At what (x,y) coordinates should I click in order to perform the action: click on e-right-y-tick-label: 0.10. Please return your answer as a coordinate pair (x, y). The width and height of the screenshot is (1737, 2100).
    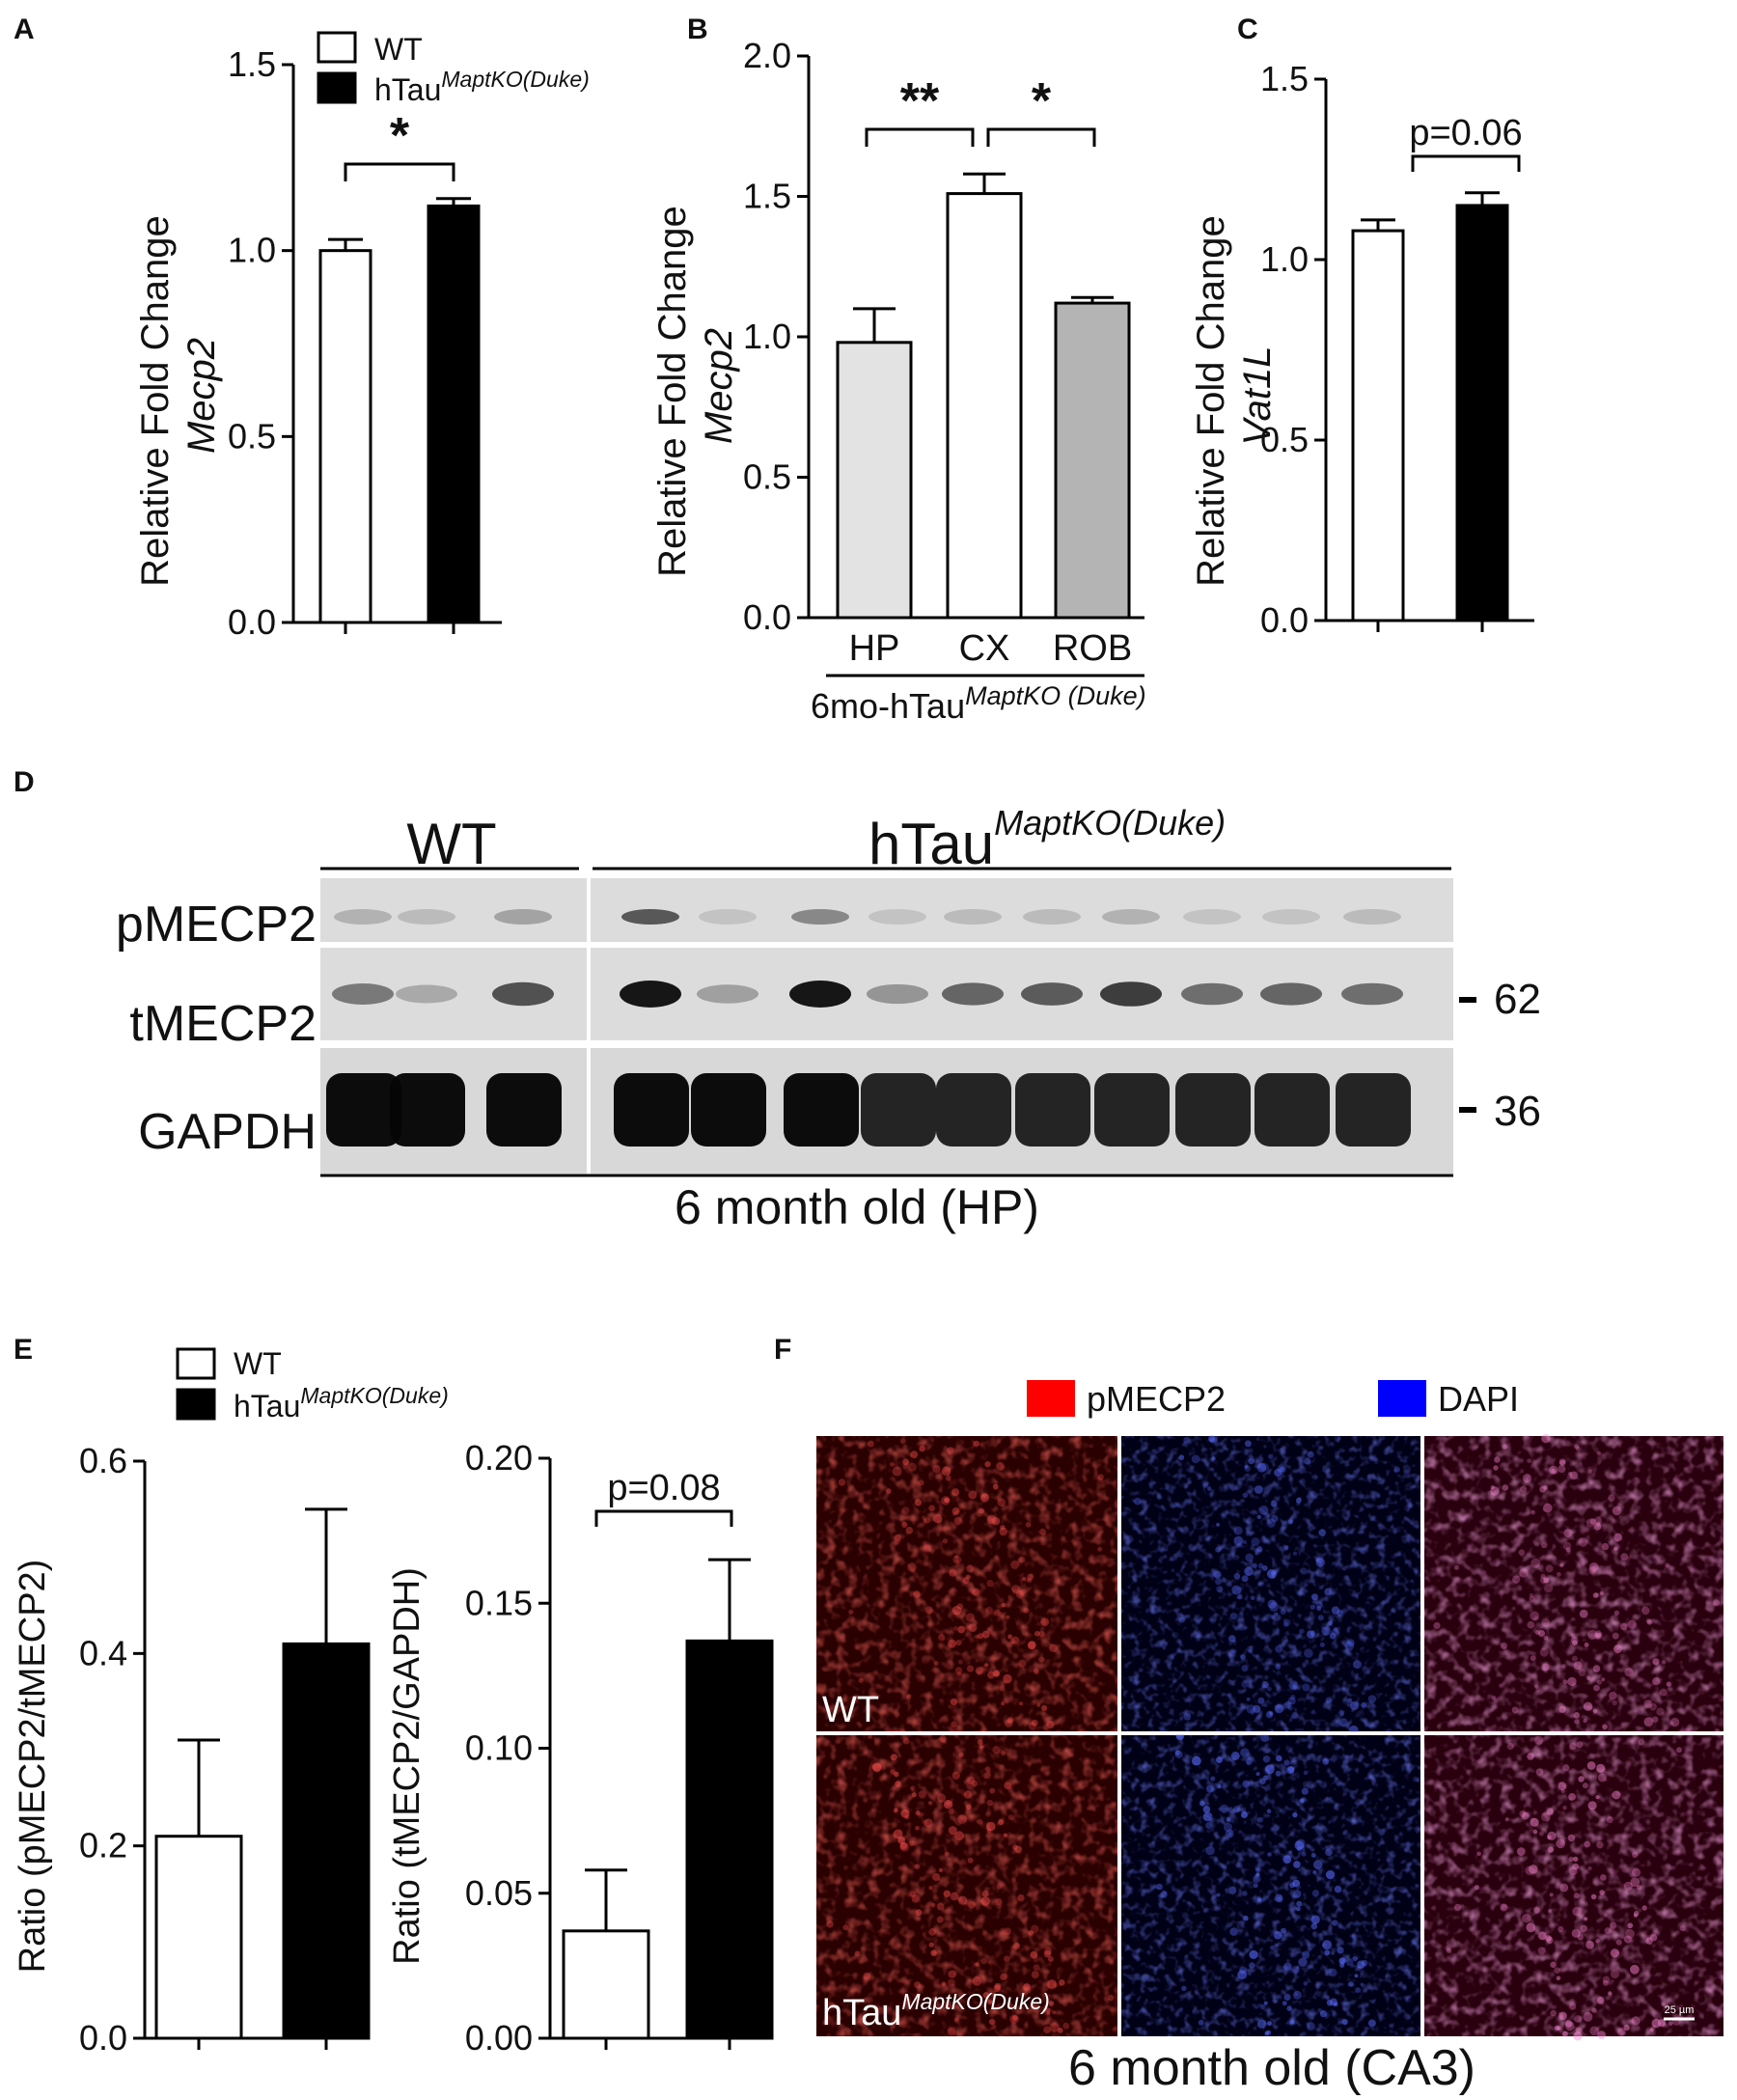
    Looking at the image, I should click on (499, 1748).